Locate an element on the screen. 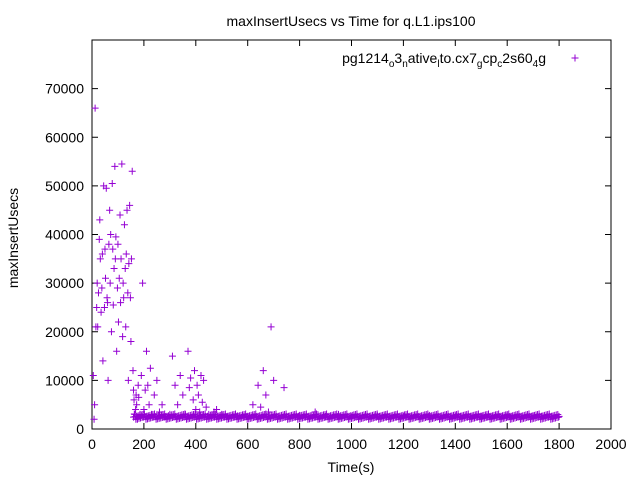 The image size is (640, 480). x-tick-label: 1200 is located at coordinates (403, 444).